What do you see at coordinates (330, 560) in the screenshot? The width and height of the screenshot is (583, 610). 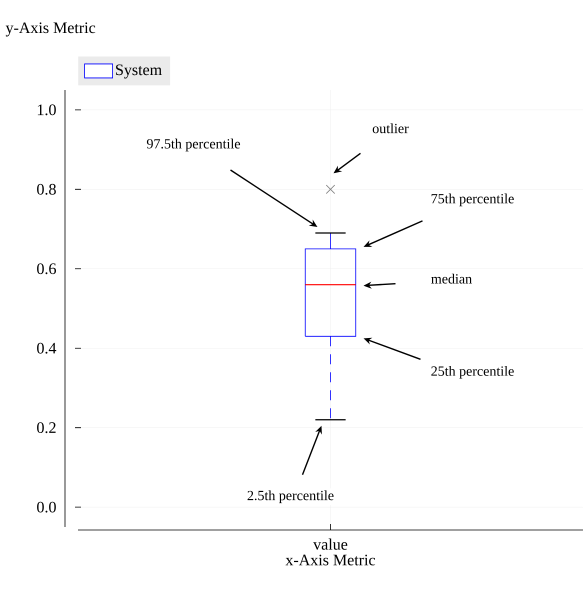 I see `x-axis-title: x-Axis Metric` at bounding box center [330, 560].